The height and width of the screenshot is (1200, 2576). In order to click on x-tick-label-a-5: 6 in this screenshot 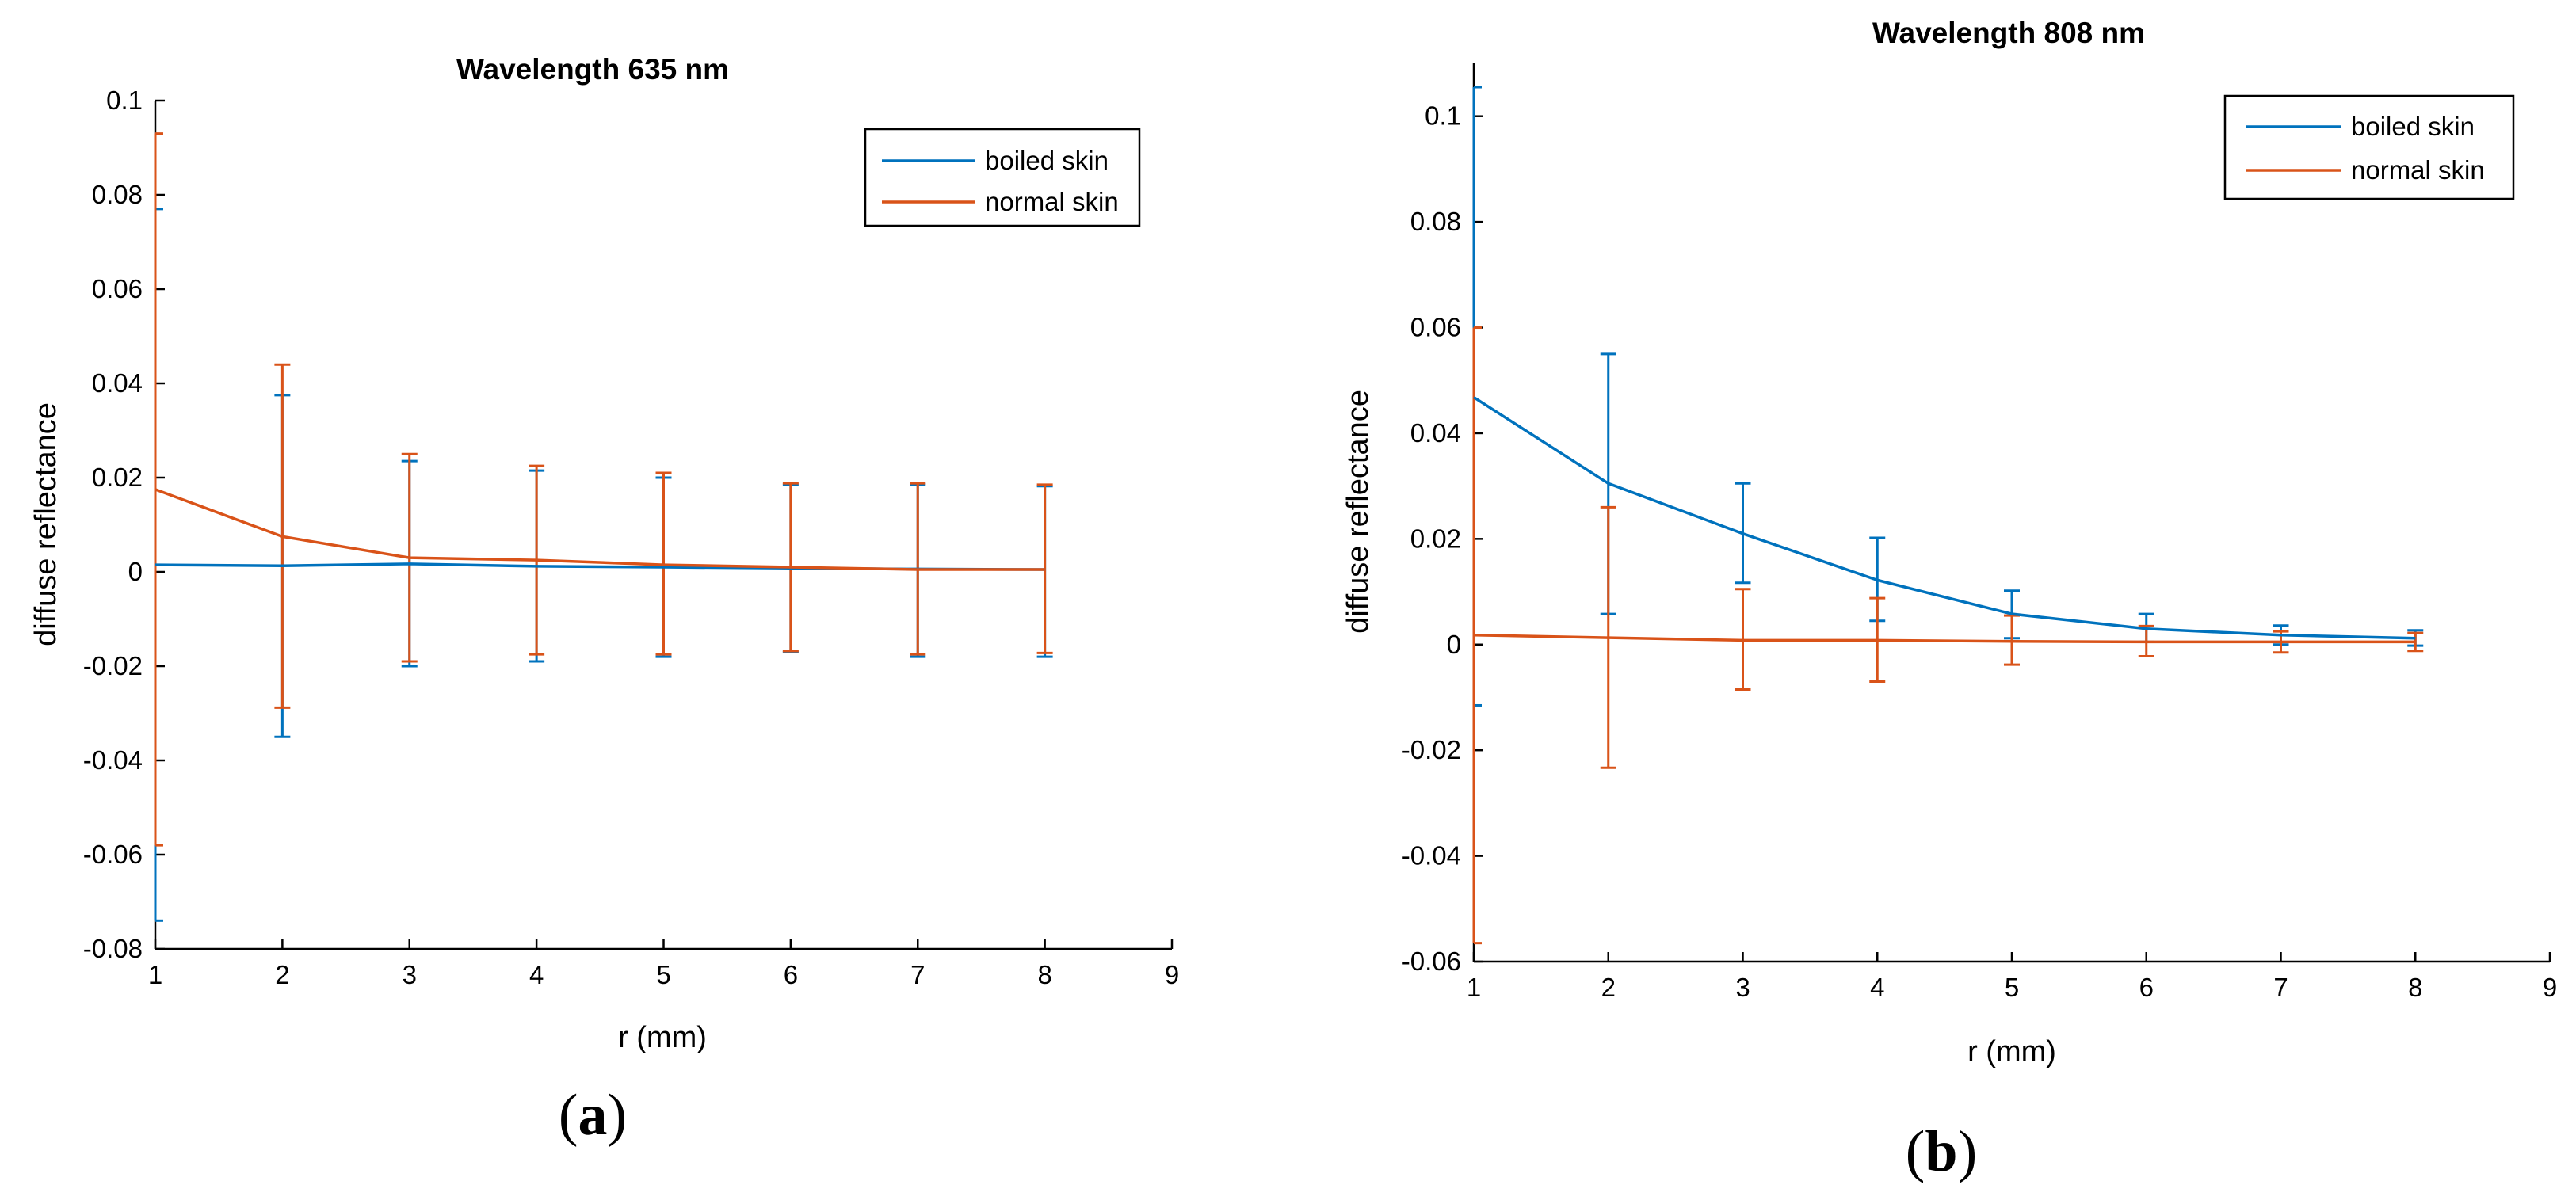, I will do `click(791, 974)`.